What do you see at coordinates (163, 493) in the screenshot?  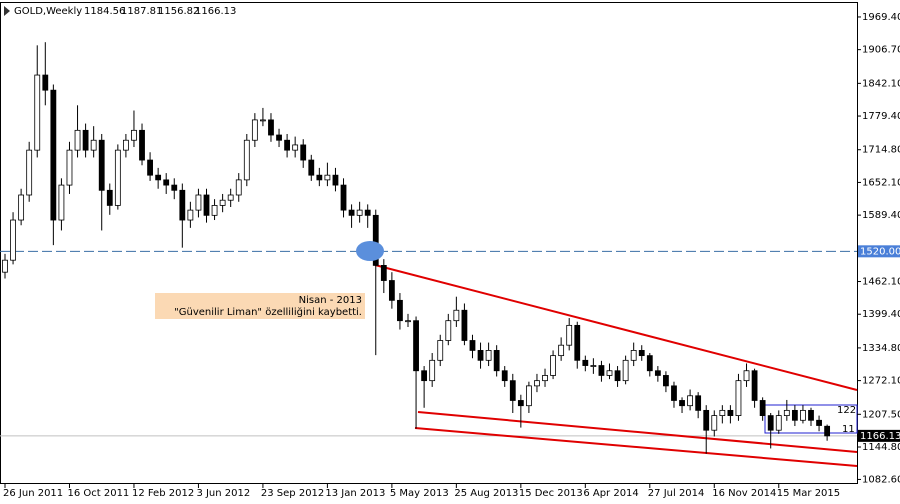 I see `x-tick-label: 12 Feb 2012` at bounding box center [163, 493].